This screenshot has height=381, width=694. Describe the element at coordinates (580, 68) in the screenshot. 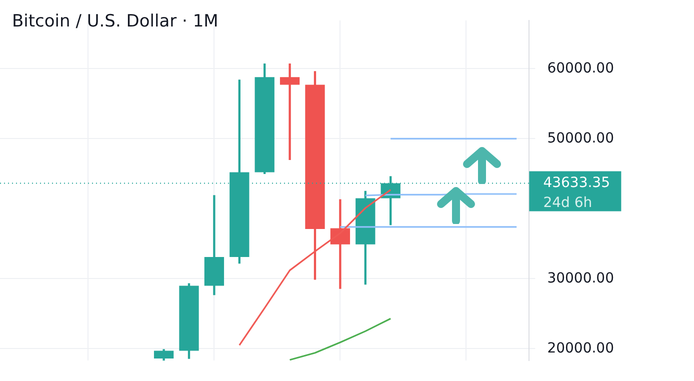

I see `y-tick-label: 60000.00` at that location.